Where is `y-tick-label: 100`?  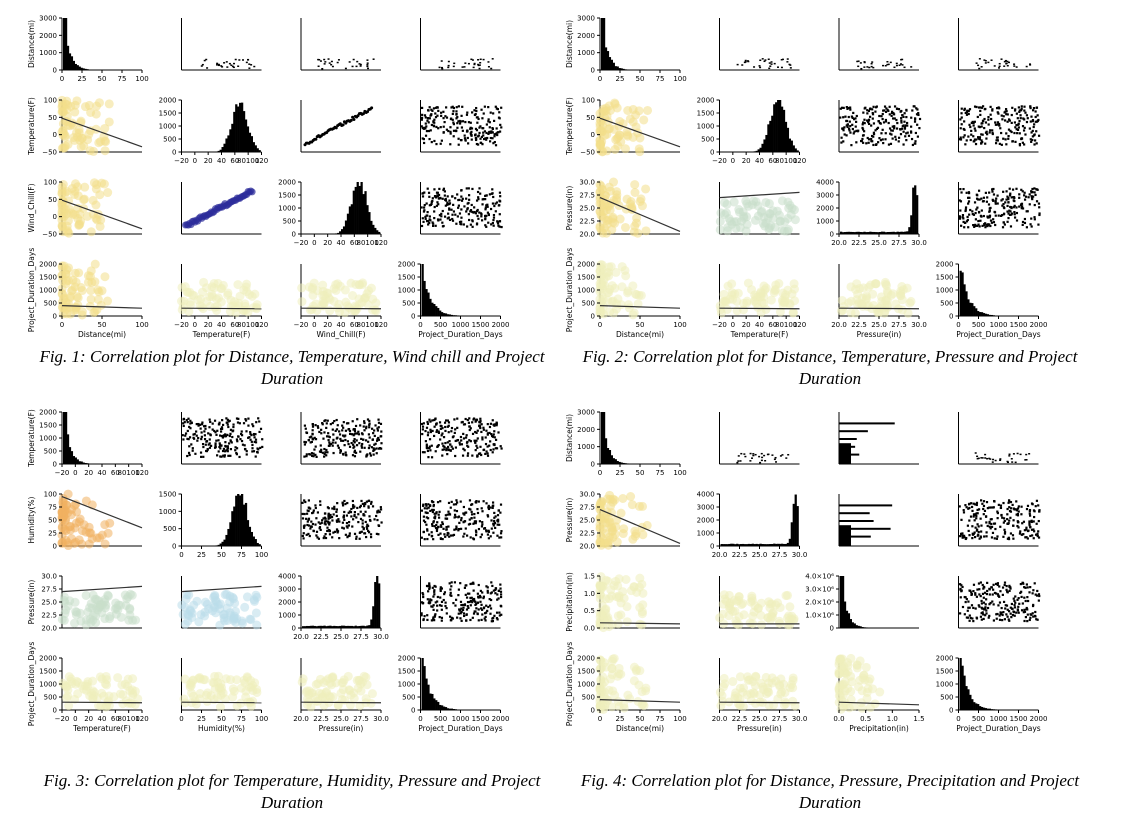 y-tick-label: 100 is located at coordinates (588, 101).